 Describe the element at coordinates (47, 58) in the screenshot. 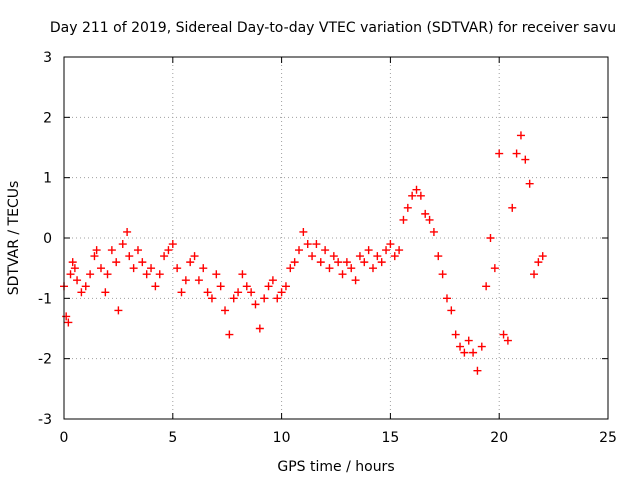

I see `y-tick-label: 3` at that location.